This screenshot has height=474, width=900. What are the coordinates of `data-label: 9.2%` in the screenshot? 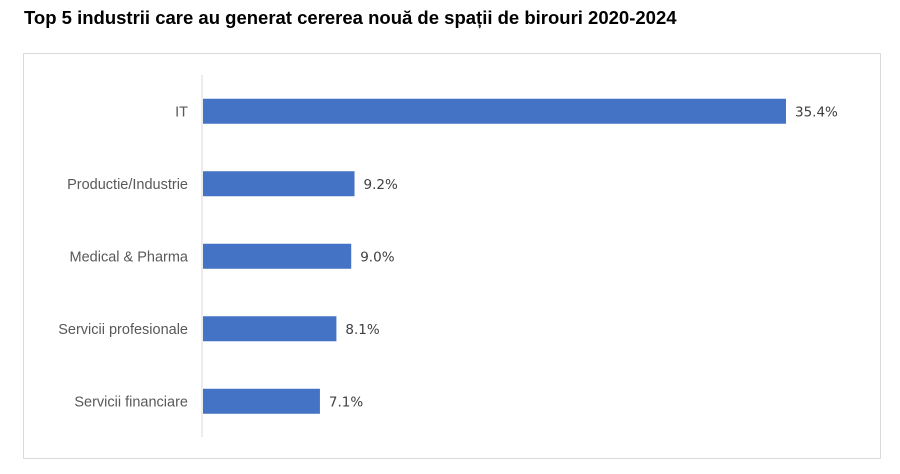 It's located at (381, 185).